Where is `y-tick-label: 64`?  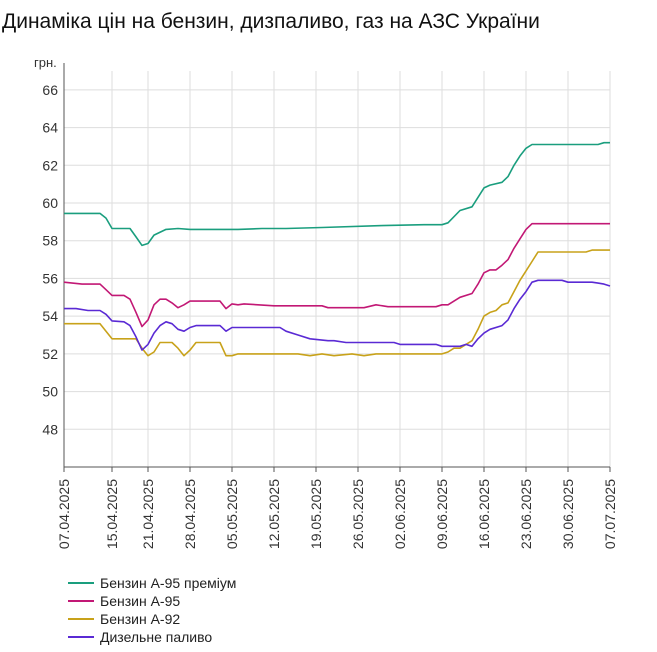 y-tick-label: 64 is located at coordinates (50, 128).